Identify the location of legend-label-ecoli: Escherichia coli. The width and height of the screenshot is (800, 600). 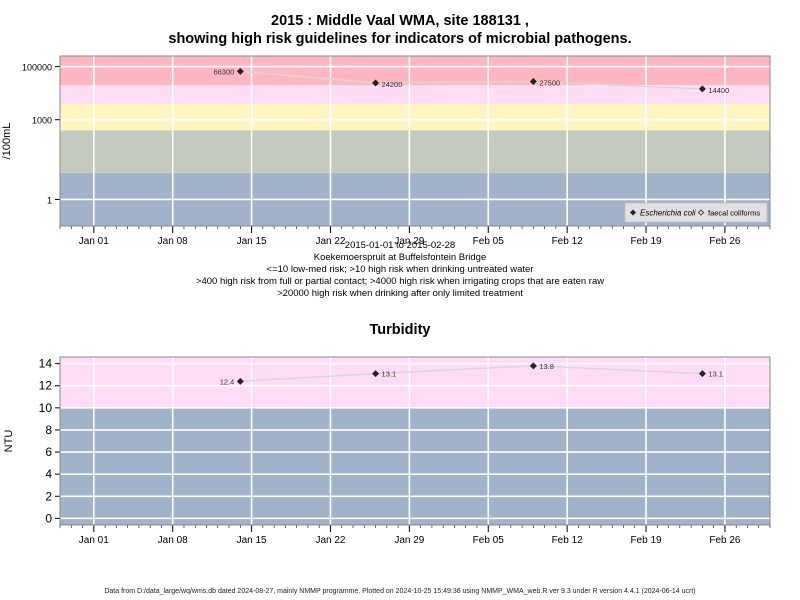
(668, 213).